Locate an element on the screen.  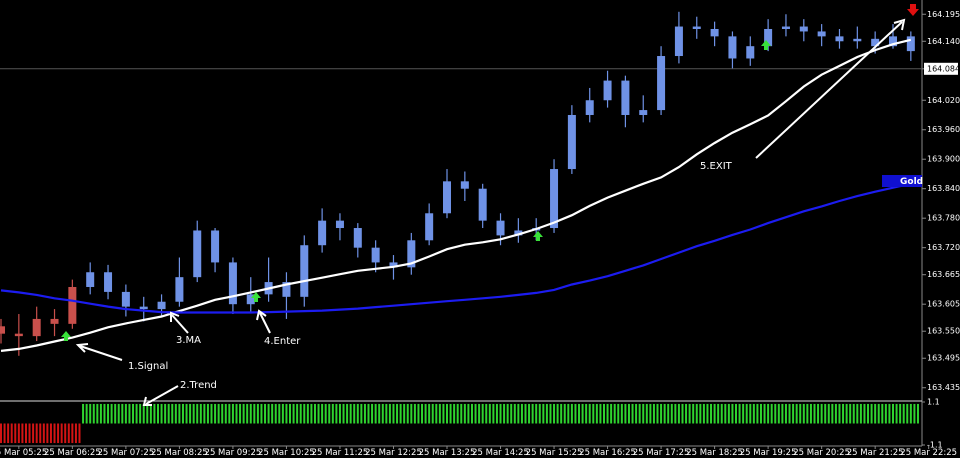
x-tick-label: 25 Mar 11:25 is located at coordinates (340, 453).